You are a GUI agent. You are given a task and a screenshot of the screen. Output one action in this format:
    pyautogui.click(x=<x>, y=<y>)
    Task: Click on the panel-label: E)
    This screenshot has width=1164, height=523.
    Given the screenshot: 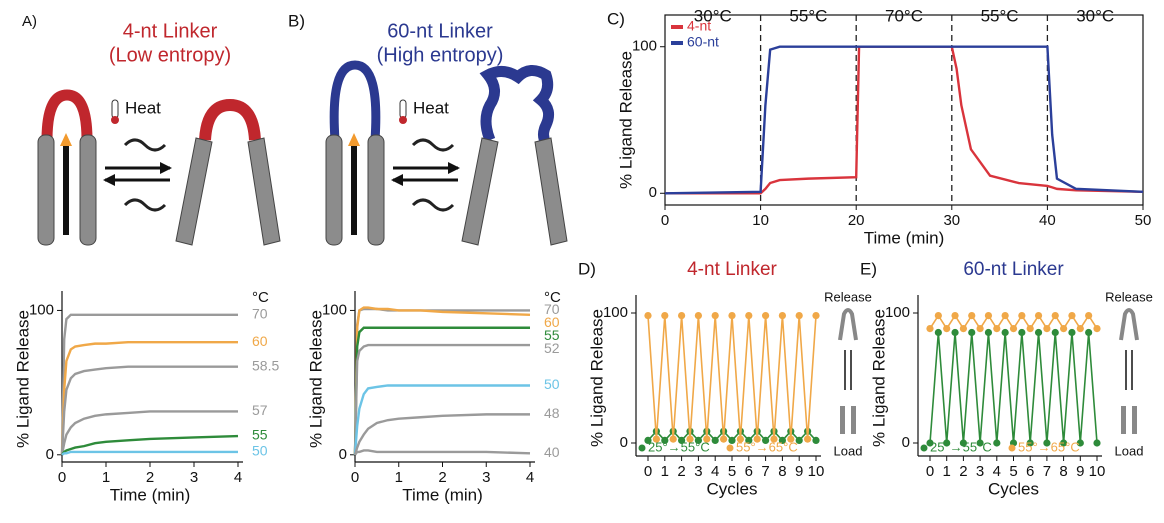 What is the action you would take?
    pyautogui.click(x=868, y=268)
    